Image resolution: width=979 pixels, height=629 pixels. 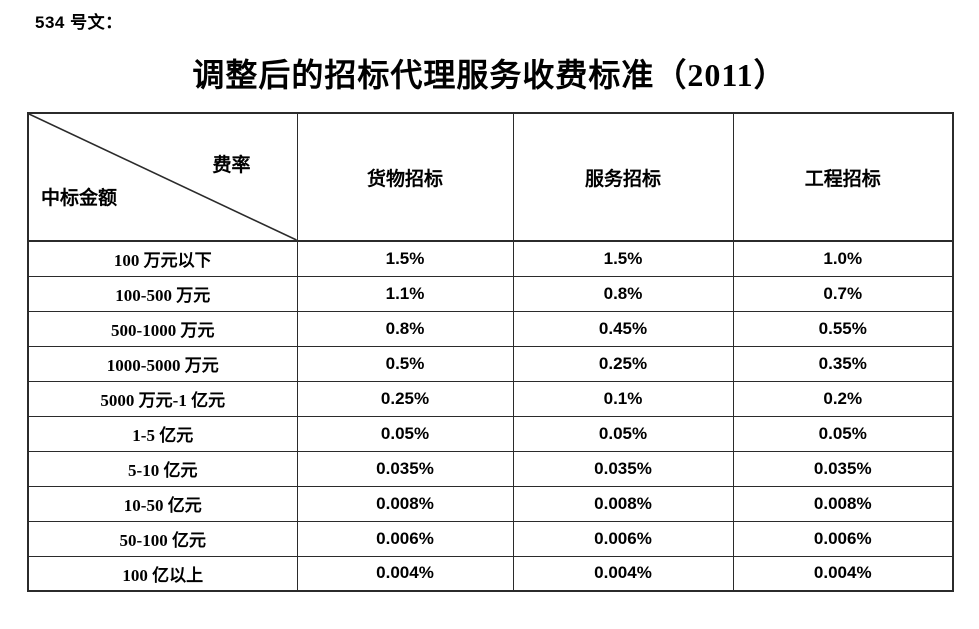 What do you see at coordinates (843, 177) in the screenshot?
I see `column-header-engineering-bidding: 工程招标` at bounding box center [843, 177].